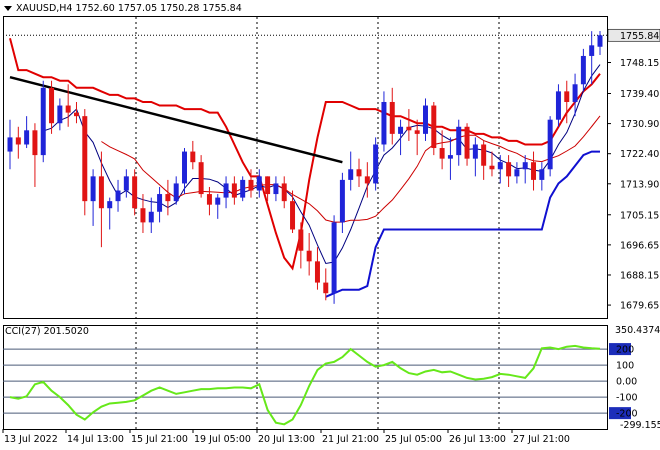 The height and width of the screenshot is (450, 660). I want to click on trendline, so click(176, 119).